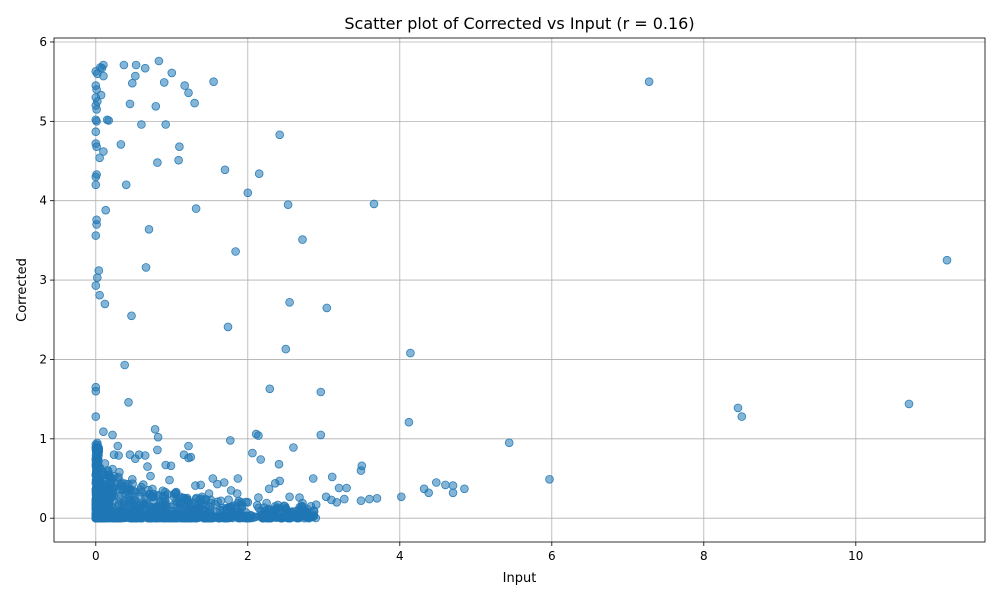 The height and width of the screenshot is (600, 1000). Describe the element at coordinates (43, 42) in the screenshot. I see `y-tick-label: 6` at that location.